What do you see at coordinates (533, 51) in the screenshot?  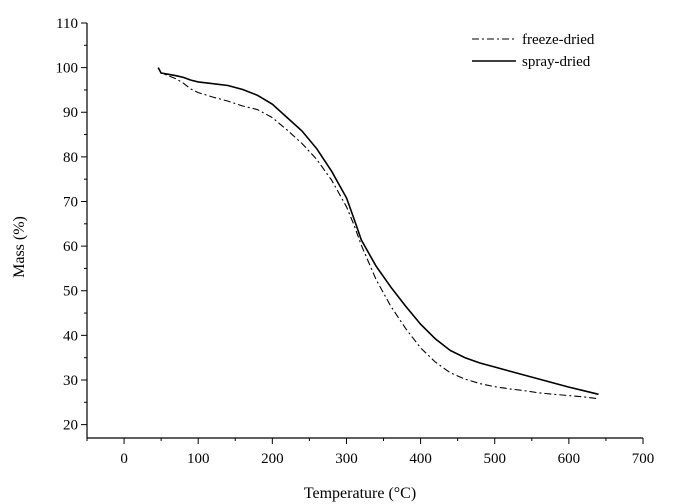 I see `legend: freeze-dried spray-dried` at bounding box center [533, 51].